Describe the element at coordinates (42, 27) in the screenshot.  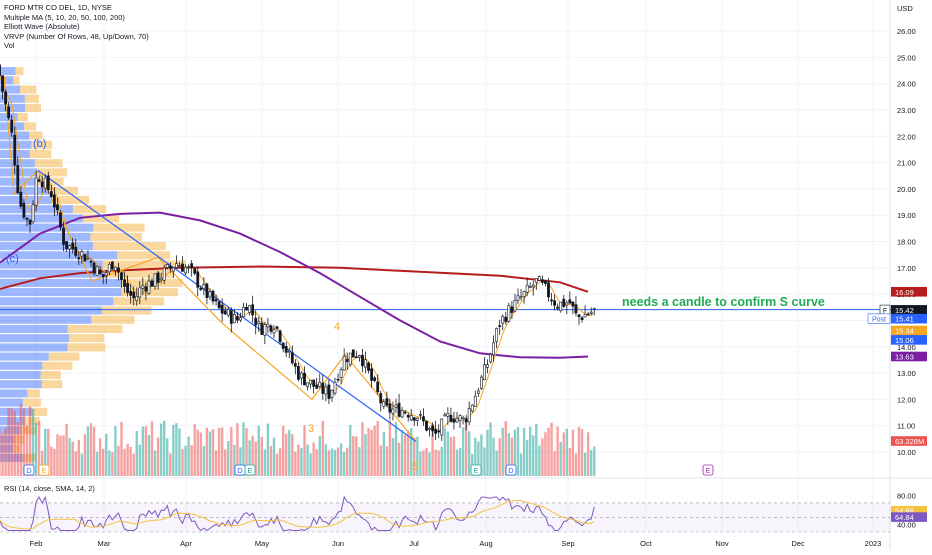
I see `indicator-elliott: Elliott Wave (Absolute)` at that location.